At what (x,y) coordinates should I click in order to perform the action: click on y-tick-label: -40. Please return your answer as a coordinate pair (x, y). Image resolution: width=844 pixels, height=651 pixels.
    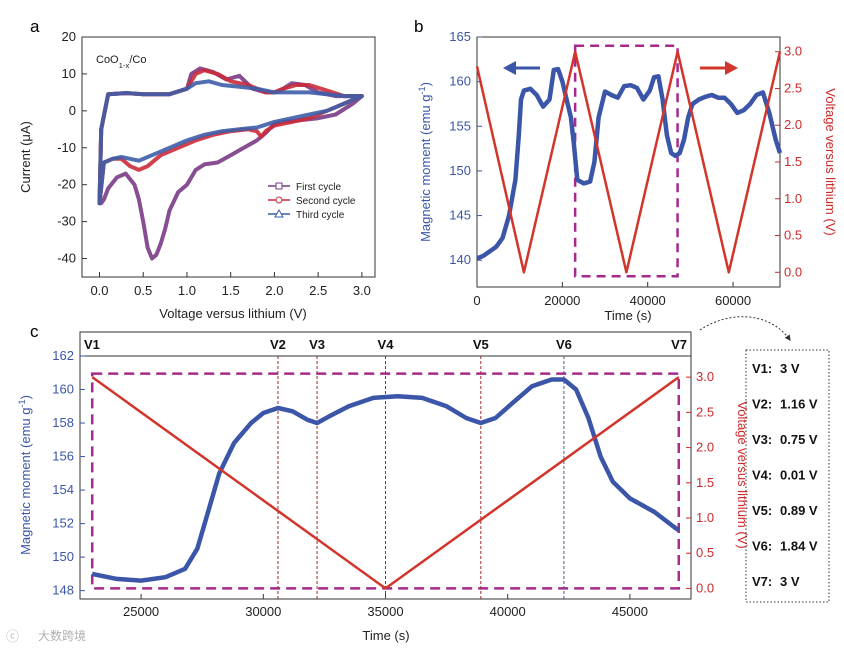
    Looking at the image, I should click on (66, 258).